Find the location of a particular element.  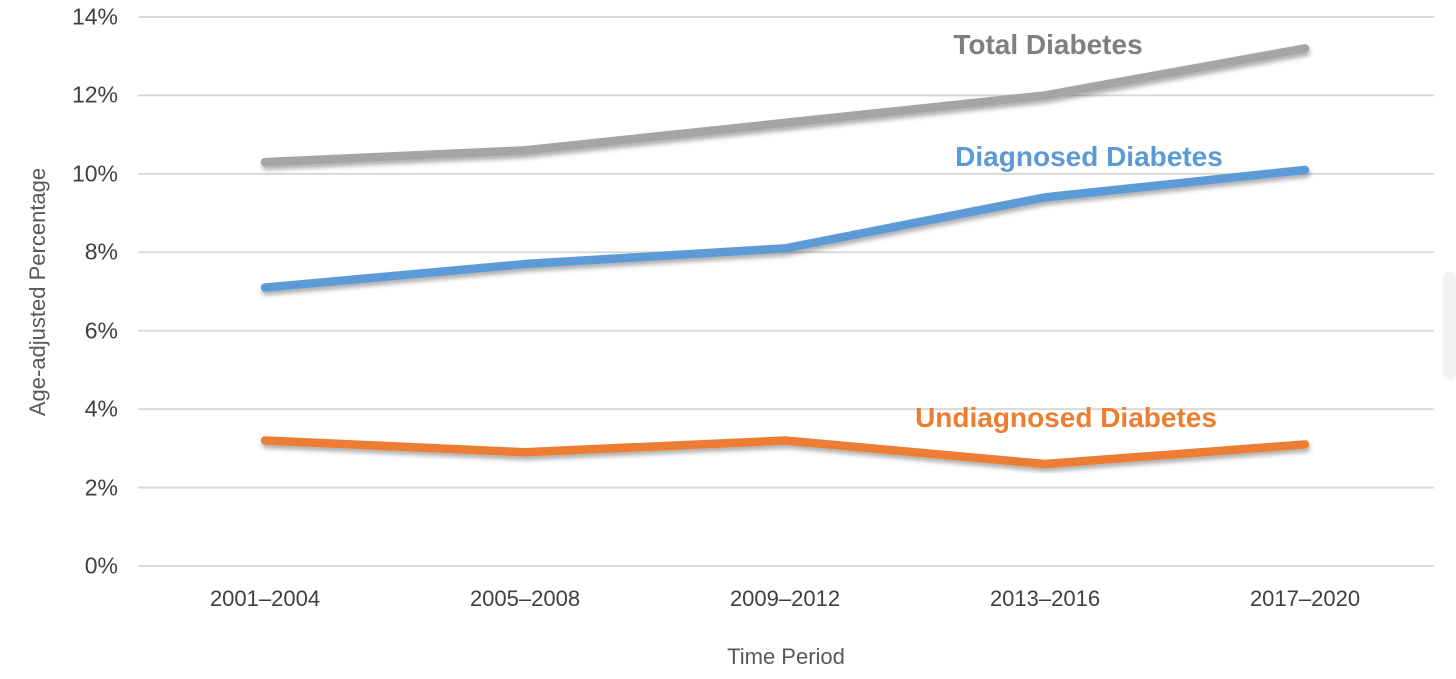

series-label-undiagnosed-diabetes: Undiagnosed Diabetes is located at coordinates (1066, 417).